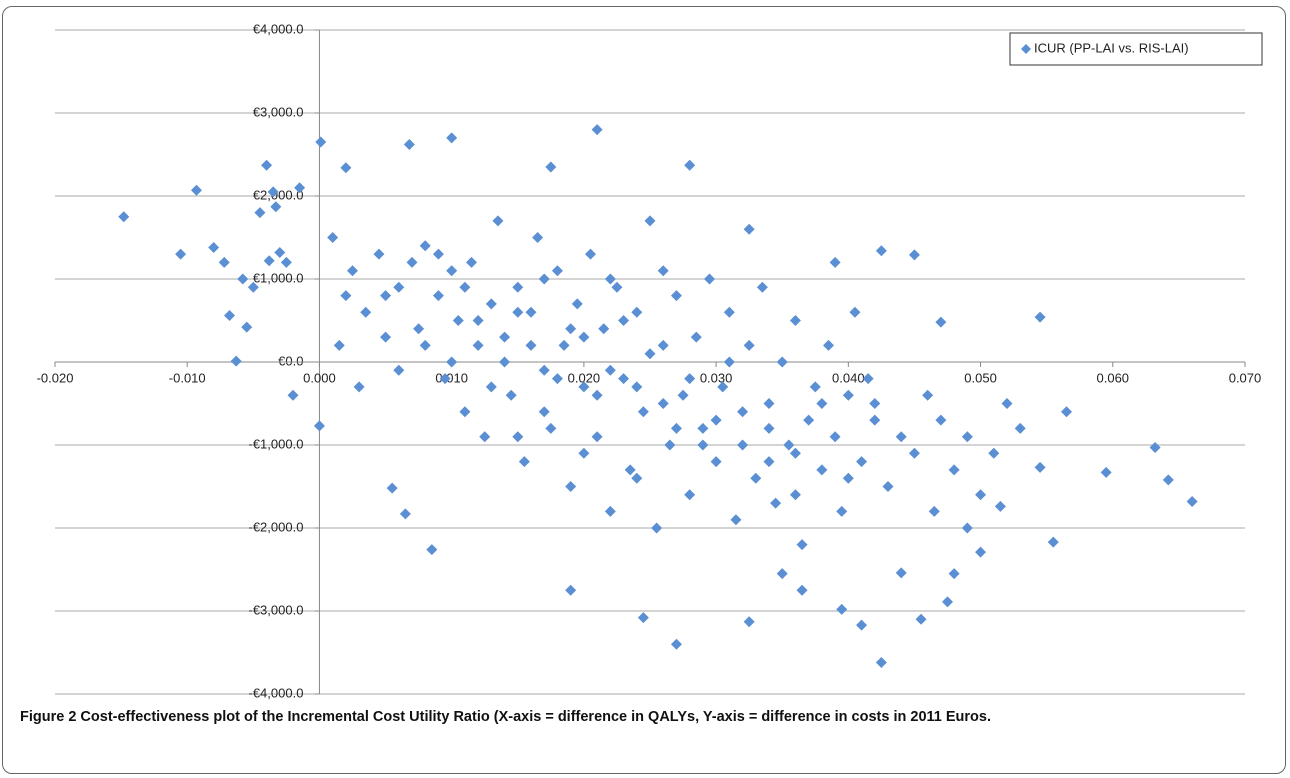  What do you see at coordinates (276, 609) in the screenshot?
I see `y-tick-label: -€3,000.0` at bounding box center [276, 609].